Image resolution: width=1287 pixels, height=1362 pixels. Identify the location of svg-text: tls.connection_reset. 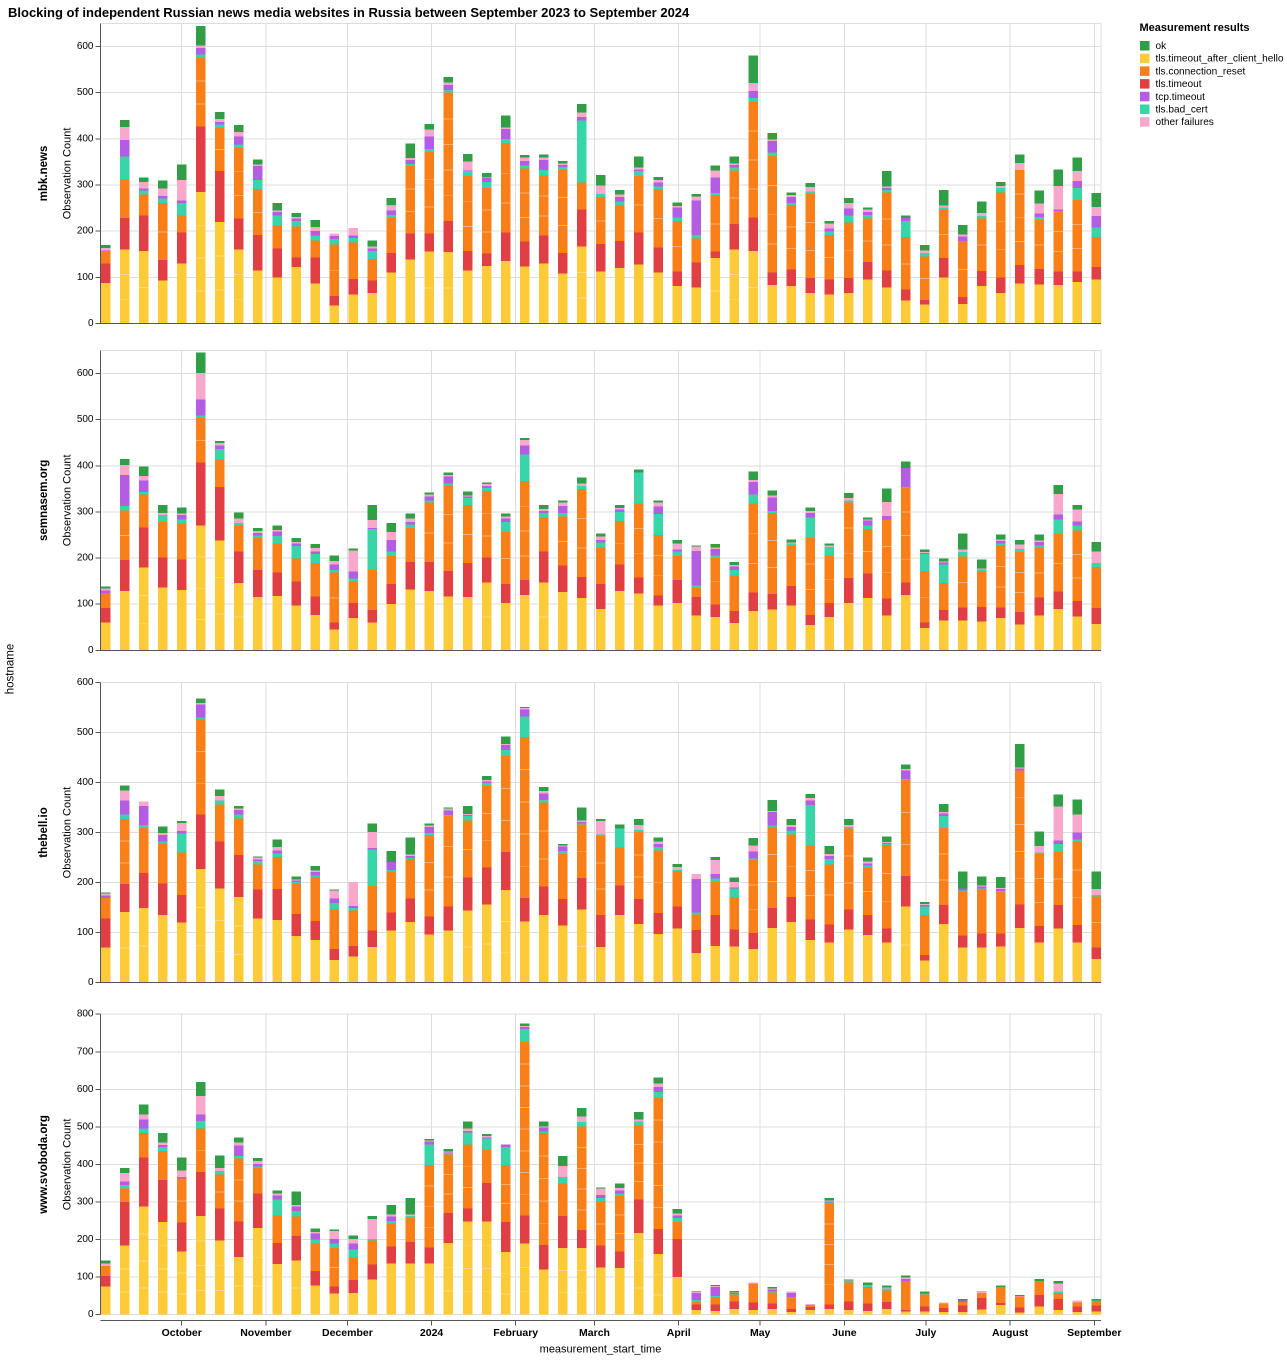
(1201, 71).